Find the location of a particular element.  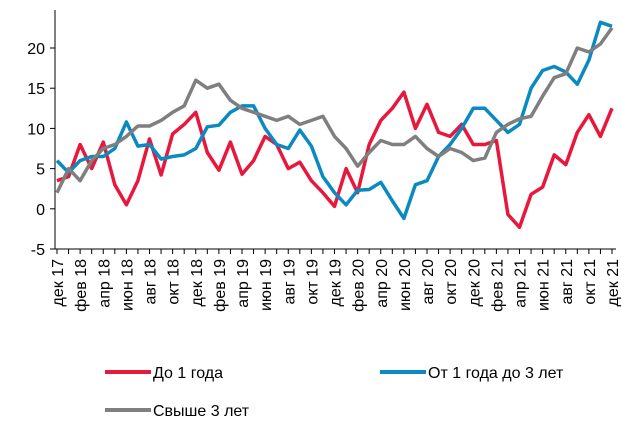

y-tick-label: 5 is located at coordinates (40, 170).